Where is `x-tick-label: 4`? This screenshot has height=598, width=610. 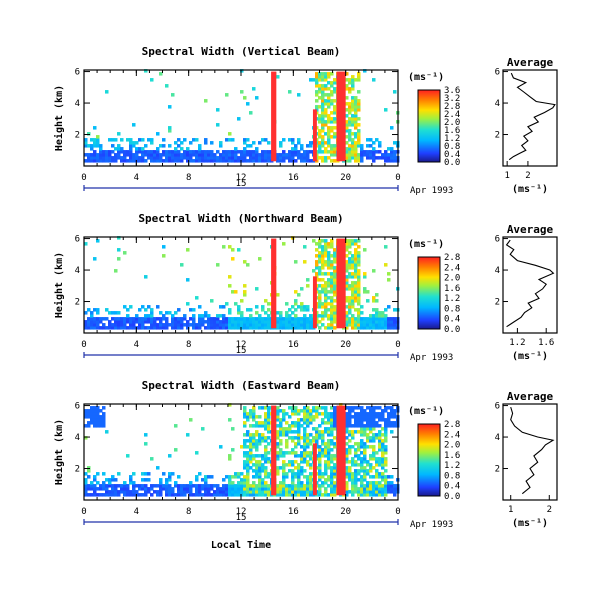 x-tick-label: 4 is located at coordinates (136, 178).